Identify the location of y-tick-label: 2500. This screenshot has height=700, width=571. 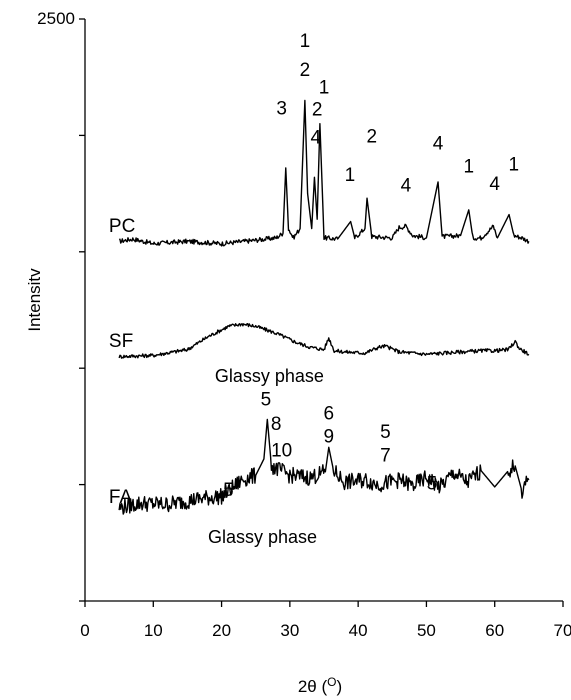
(56, 18).